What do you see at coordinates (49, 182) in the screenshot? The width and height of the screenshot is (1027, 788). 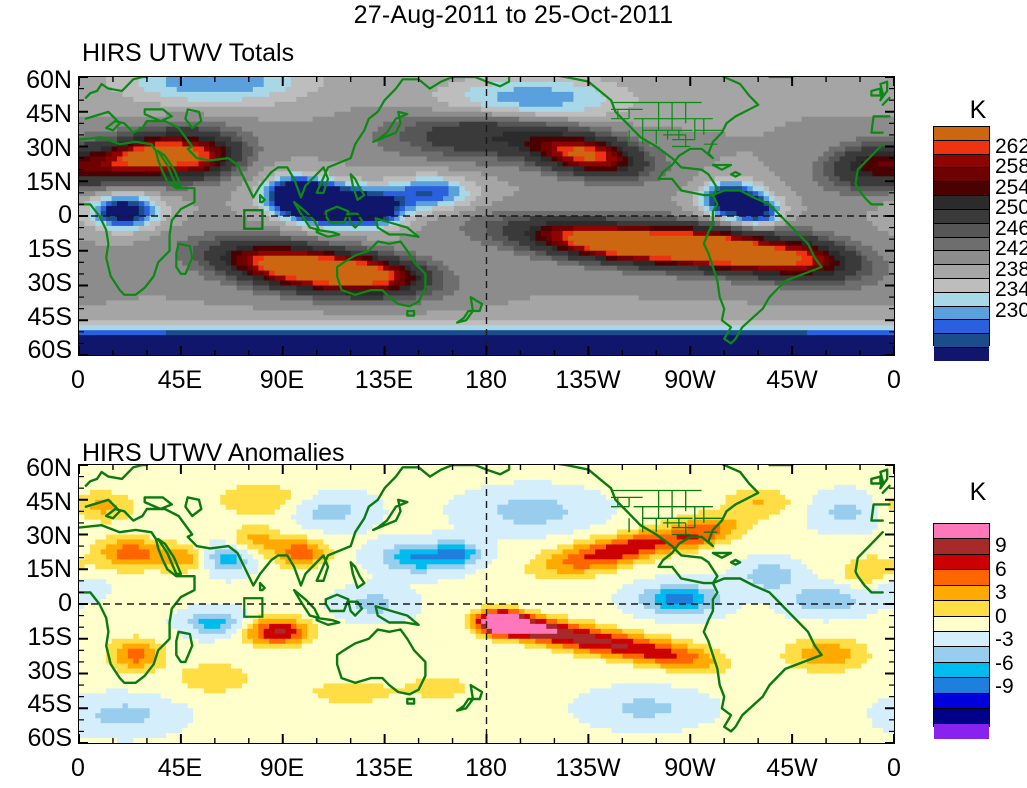 I see `y-tick-15n-totals: 15N` at bounding box center [49, 182].